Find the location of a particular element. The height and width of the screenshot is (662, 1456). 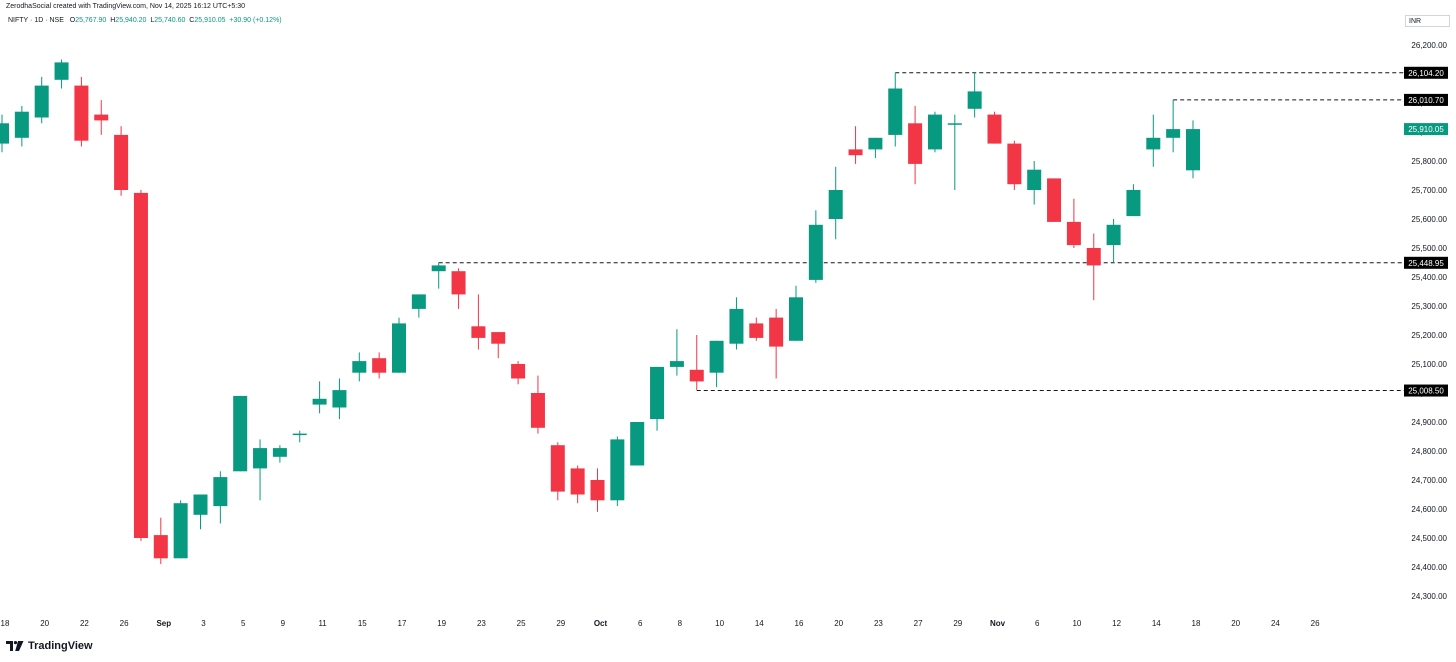

last-price-badge: 25,910.05 is located at coordinates (1426, 129).